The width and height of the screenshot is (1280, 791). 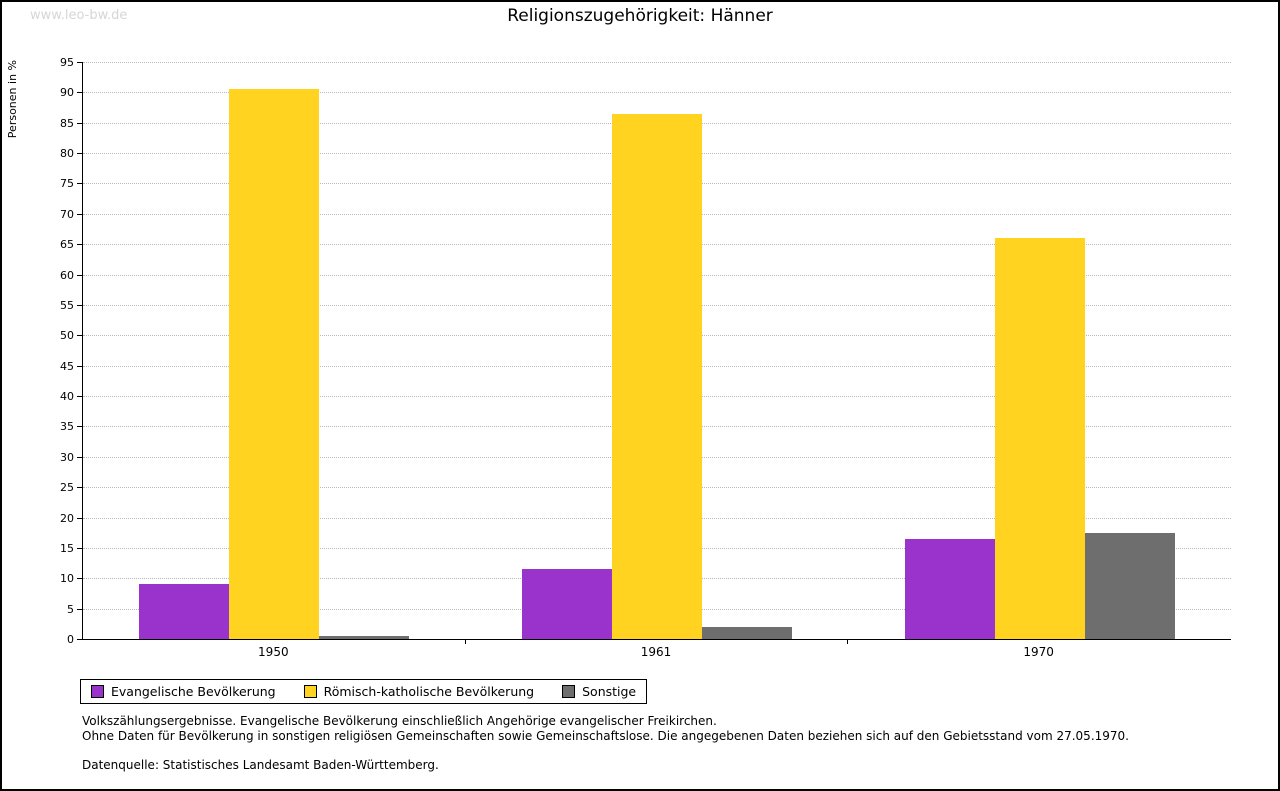 I want to click on y-tick-label: 30, so click(x=67, y=457).